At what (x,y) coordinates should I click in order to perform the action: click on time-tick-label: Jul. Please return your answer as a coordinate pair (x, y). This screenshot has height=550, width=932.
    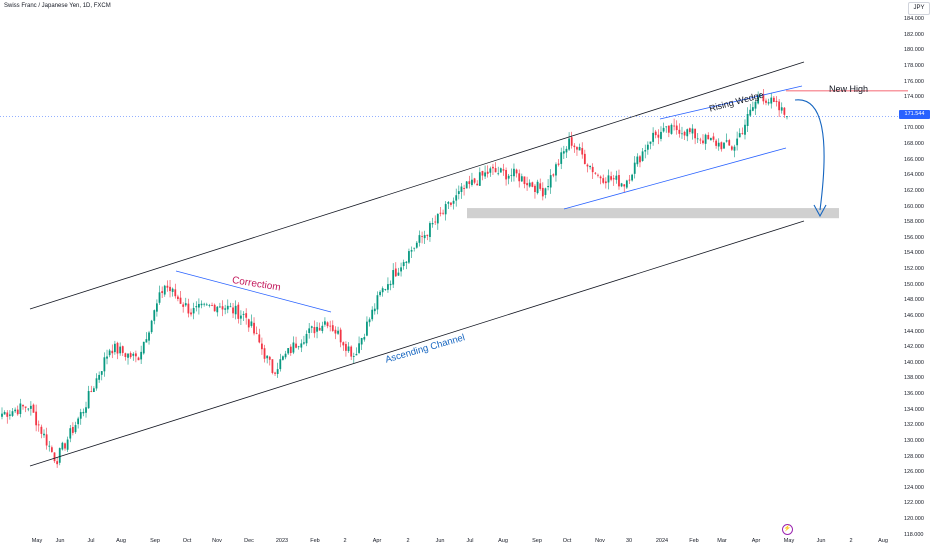
    Looking at the image, I should click on (470, 541).